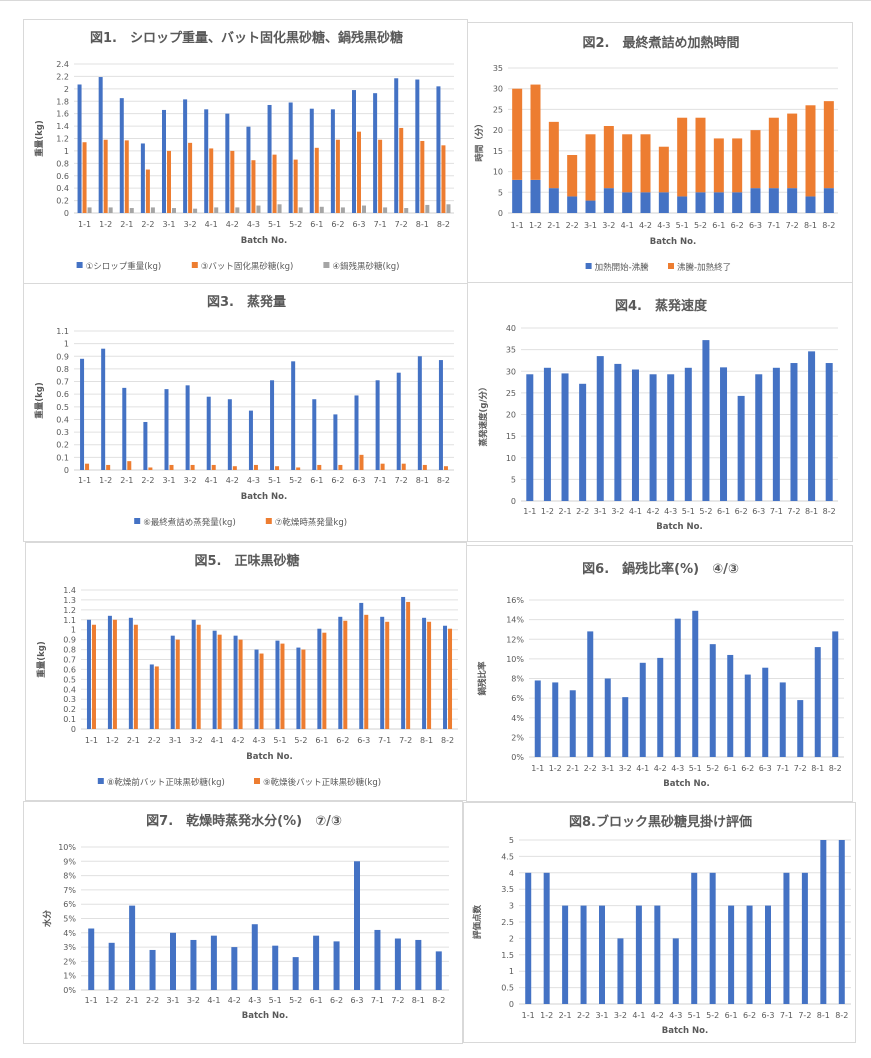 This screenshot has width=871, height=1058. Describe the element at coordinates (422, 480) in the screenshot. I see `x-tick-label: 8-1` at that location.